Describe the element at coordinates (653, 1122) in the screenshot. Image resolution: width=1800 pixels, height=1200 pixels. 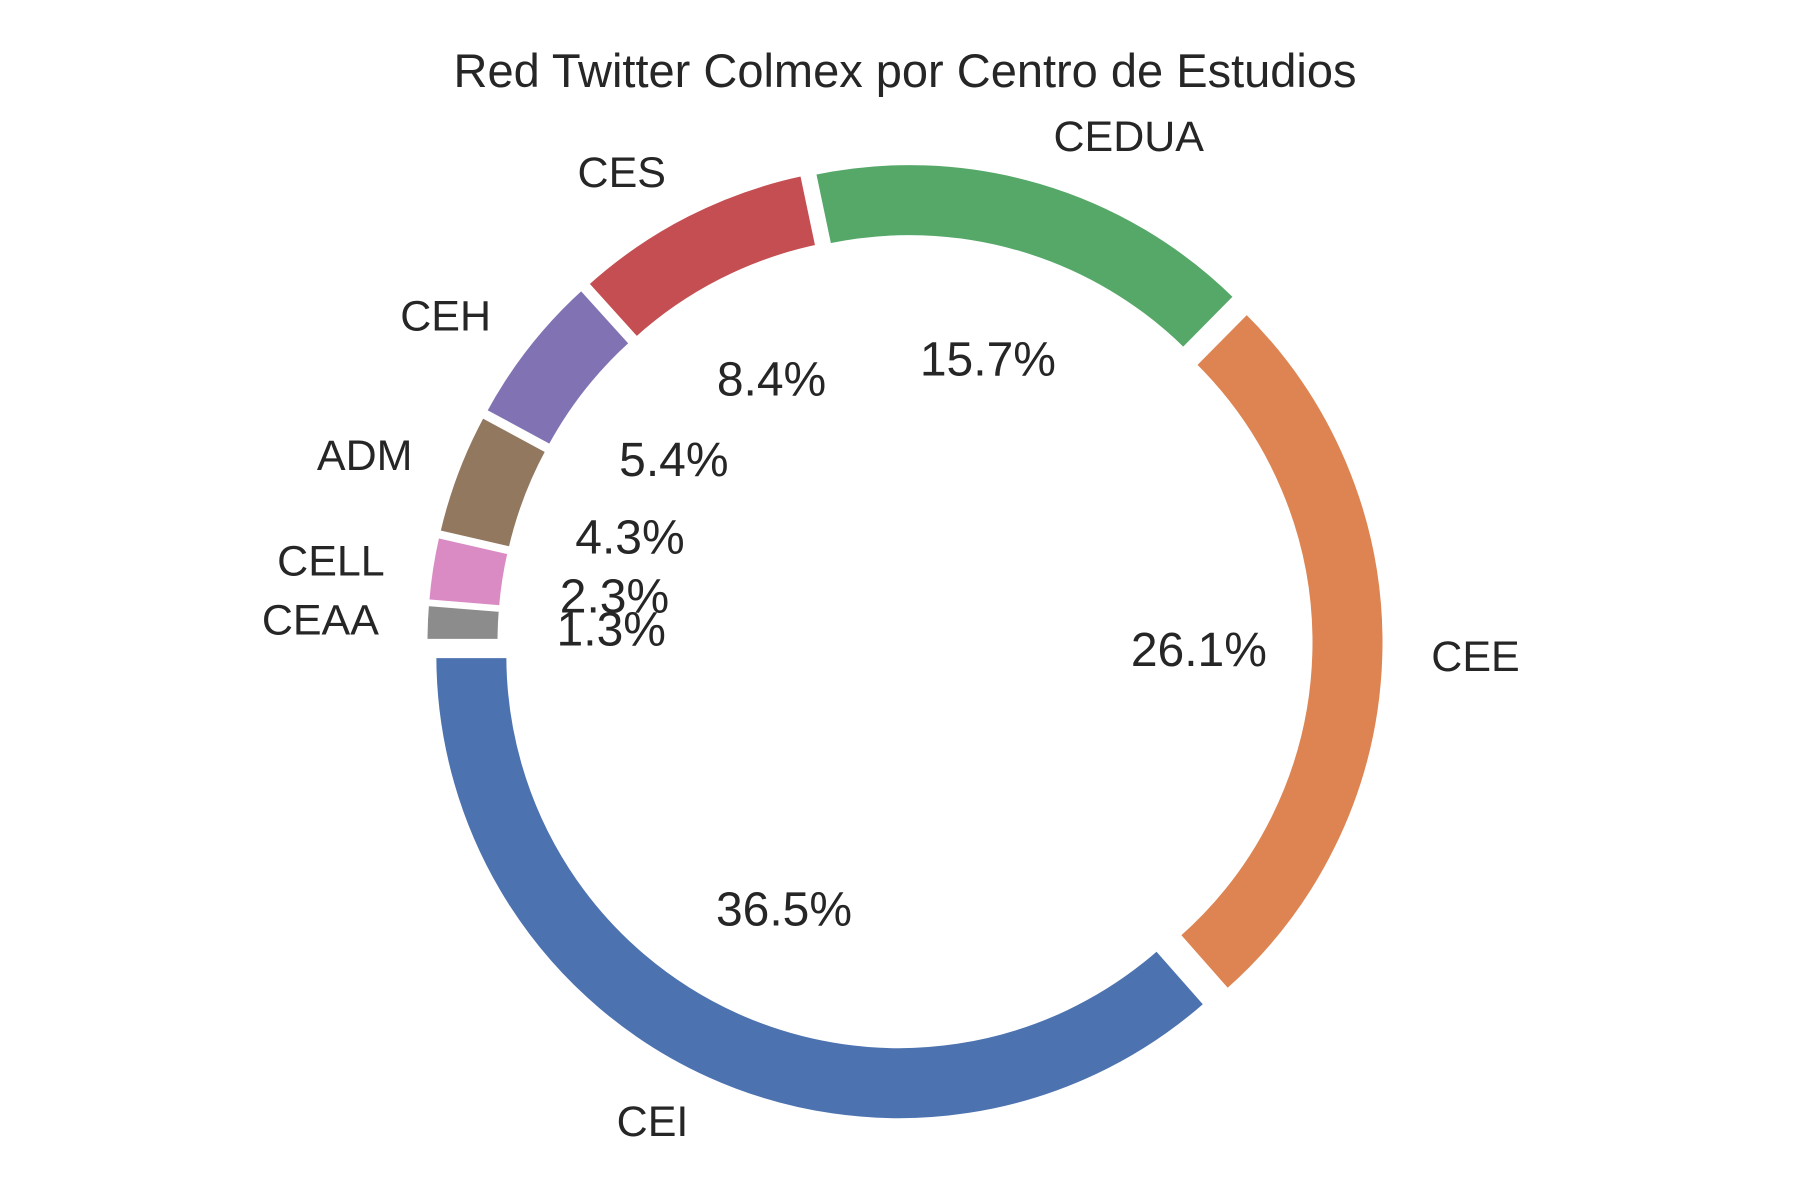
I see `category-label-cei: CEI` at that location.